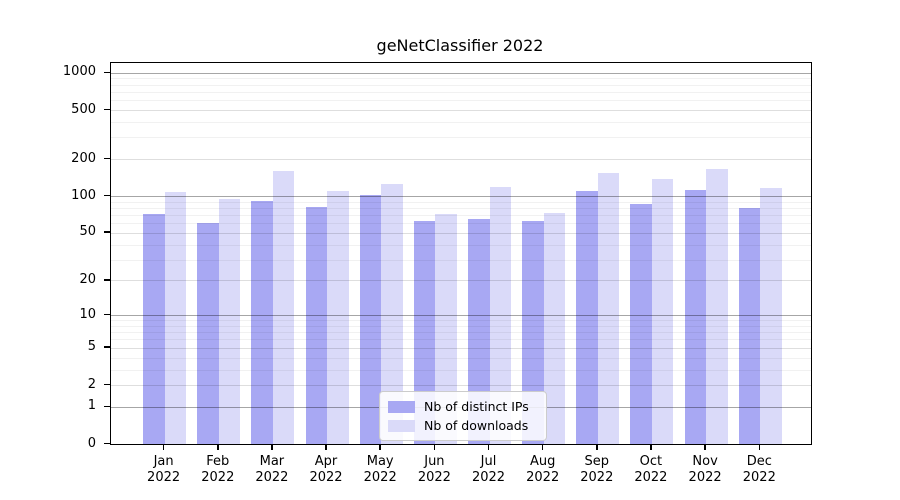 Image resolution: width=900 pixels, height=500 pixels. I want to click on legend-swatch-downloads, so click(401, 425).